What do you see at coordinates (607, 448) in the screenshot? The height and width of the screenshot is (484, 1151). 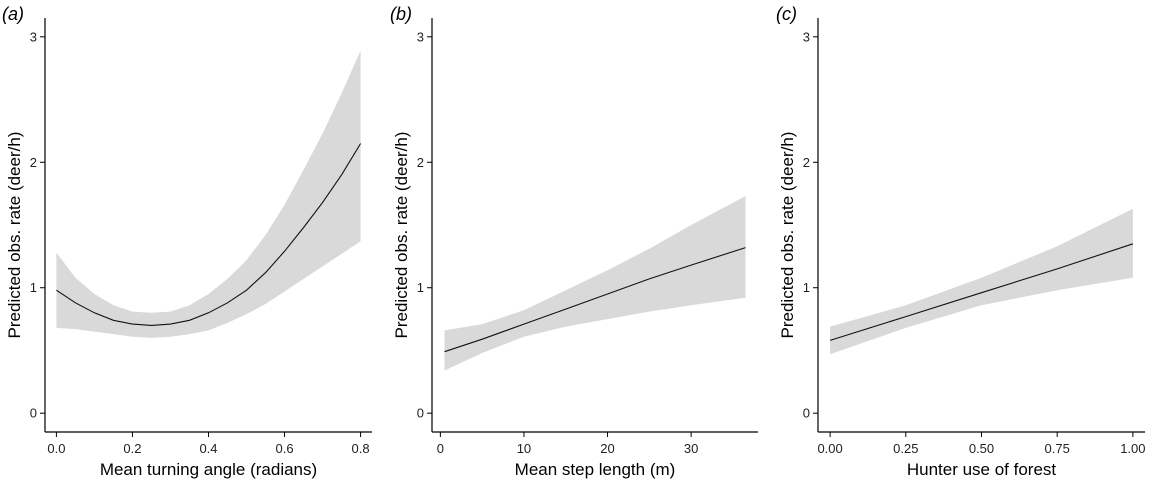 I see `x-tick-label: 20` at bounding box center [607, 448].